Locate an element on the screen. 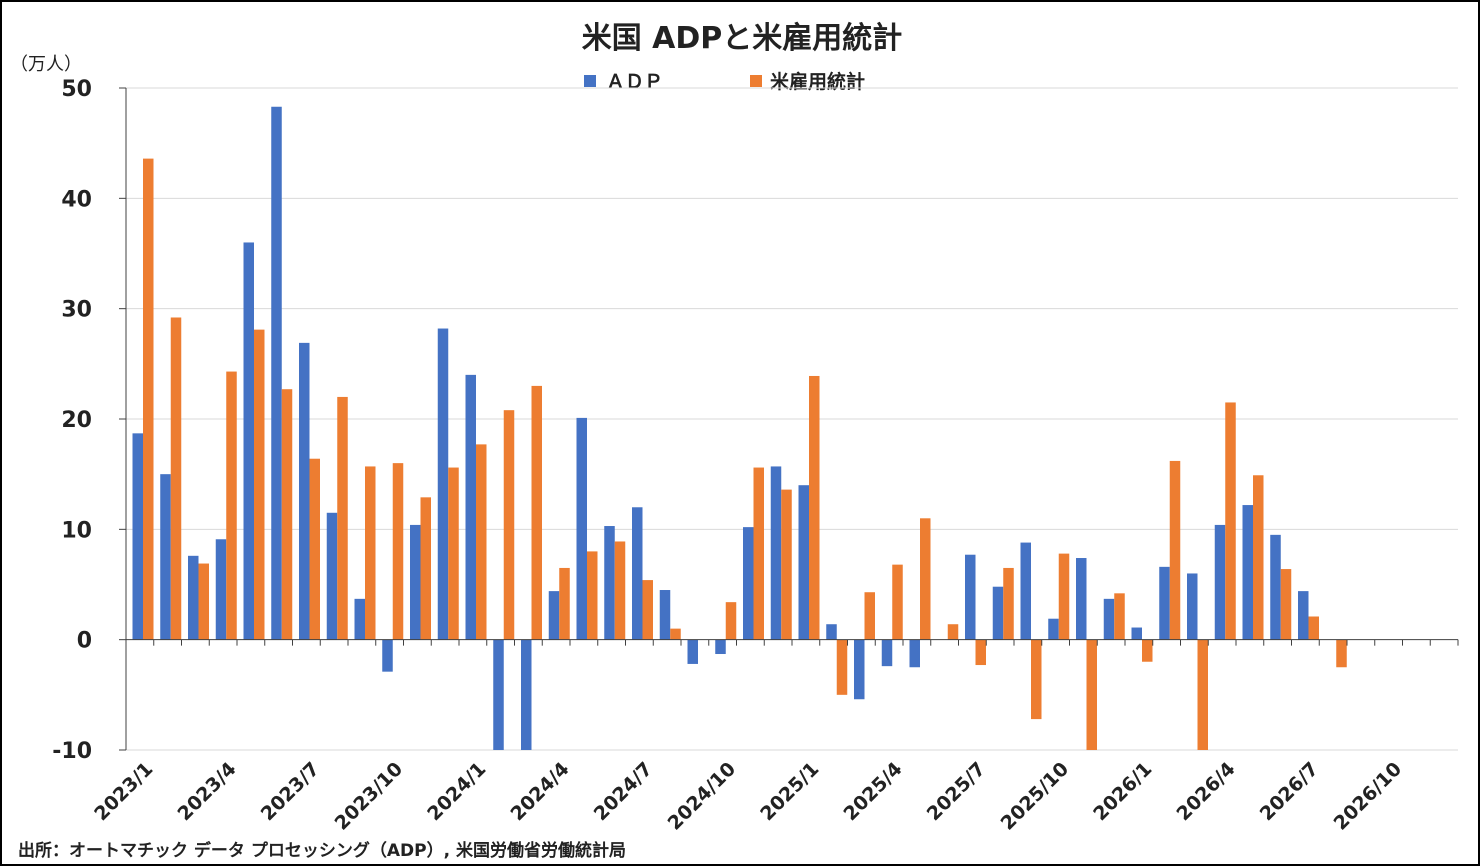 The width and height of the screenshot is (1480, 866). x-tick-label: 2023/10 is located at coordinates (369, 796).